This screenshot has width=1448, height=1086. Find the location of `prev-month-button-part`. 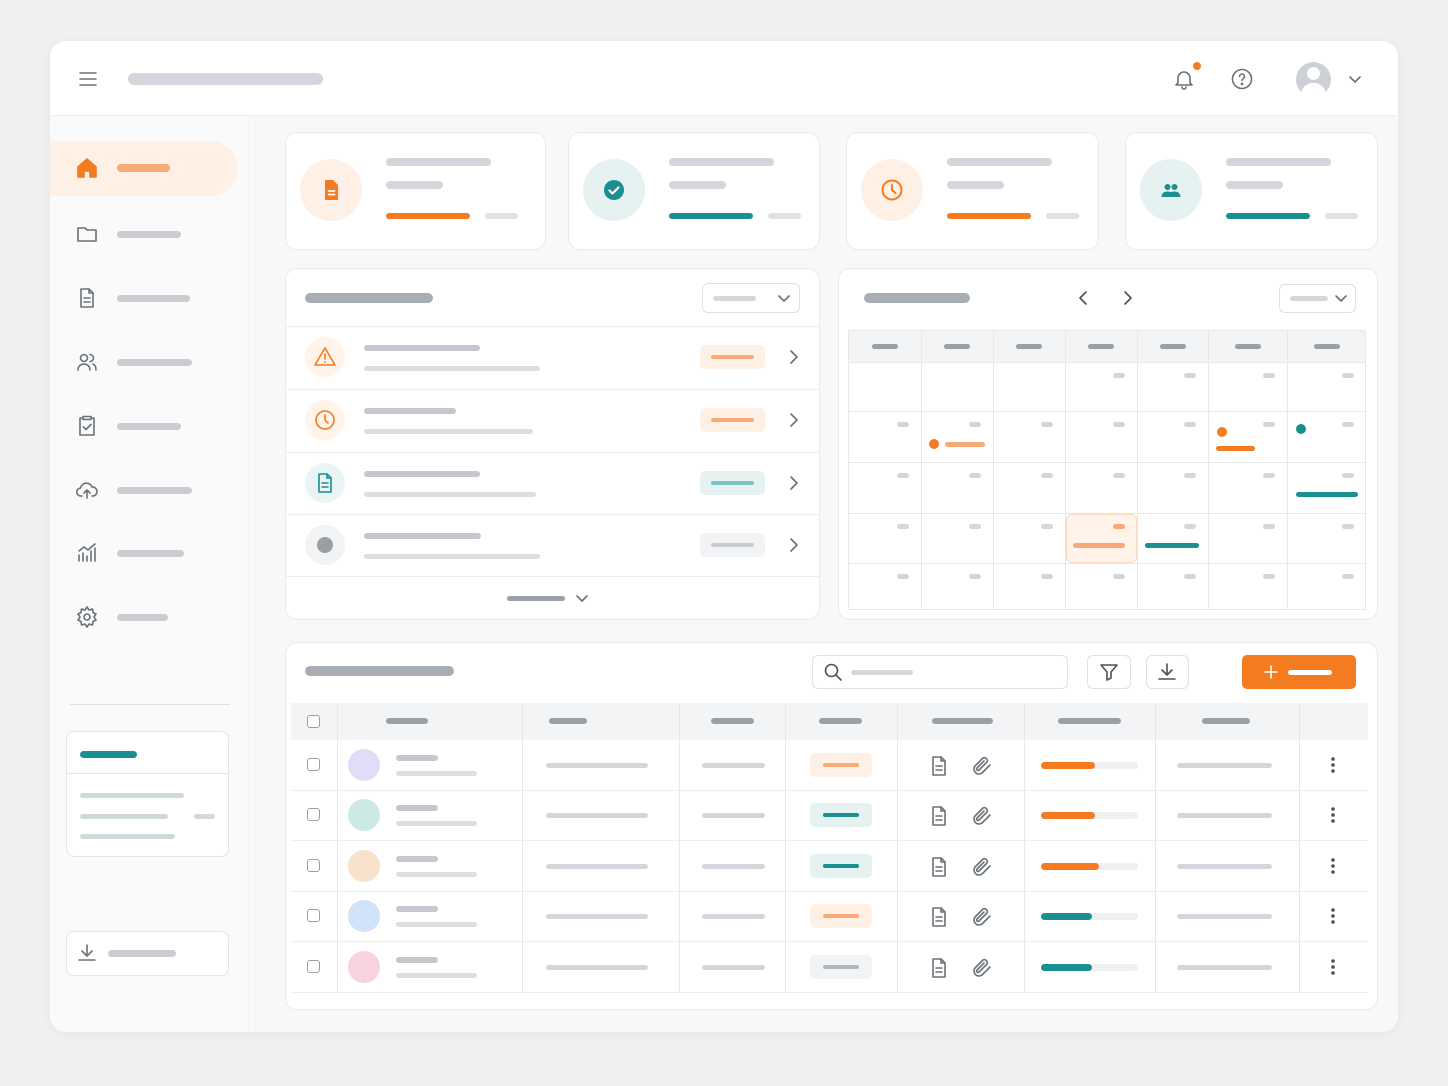

prev-month-button-part is located at coordinates (1083, 298).